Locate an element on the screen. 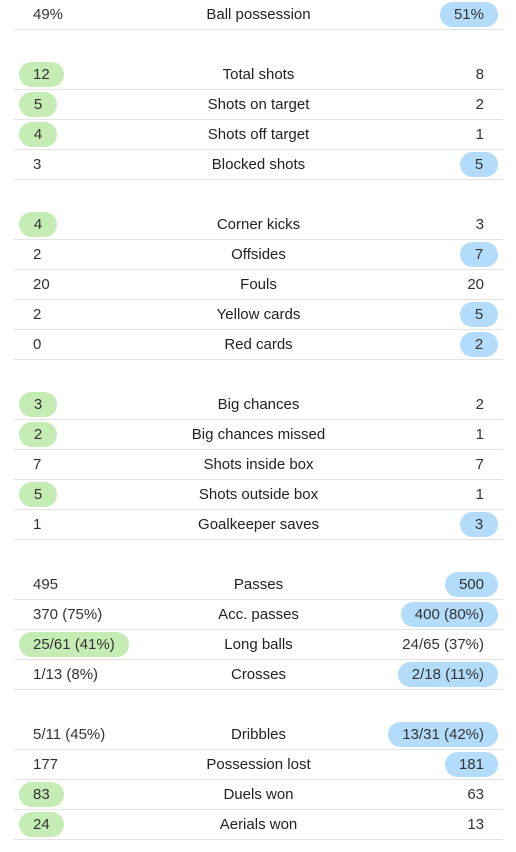 This screenshot has width=516, height=852. stat-label: Corner kicks is located at coordinates (258, 224).